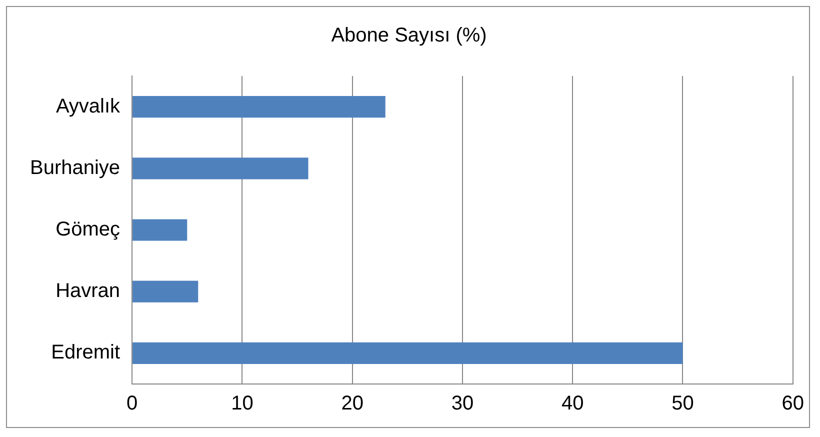  Describe the element at coordinates (352, 403) in the screenshot. I see `x-tick-label: 20` at that location.